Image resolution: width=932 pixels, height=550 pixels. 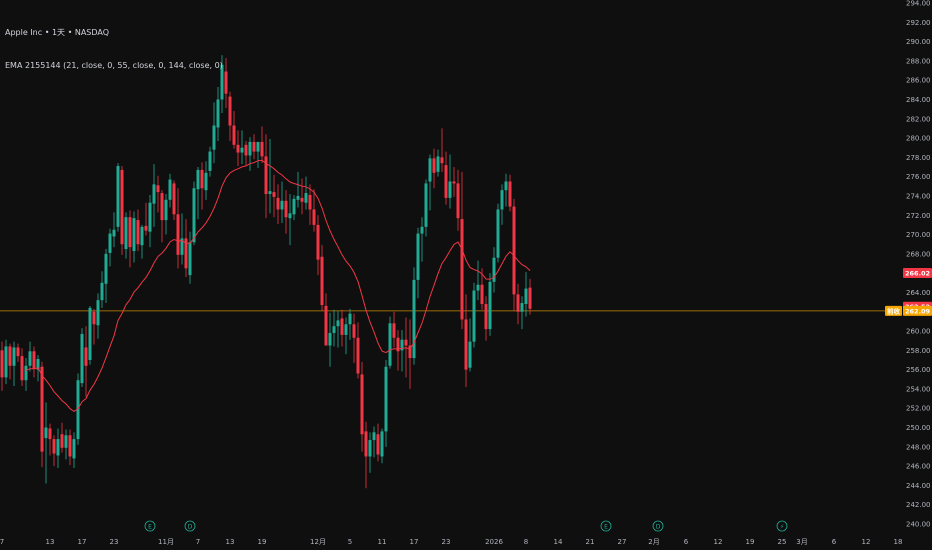 What do you see at coordinates (918, 447) in the screenshot?
I see `y-tick-label: 248.00` at bounding box center [918, 447].